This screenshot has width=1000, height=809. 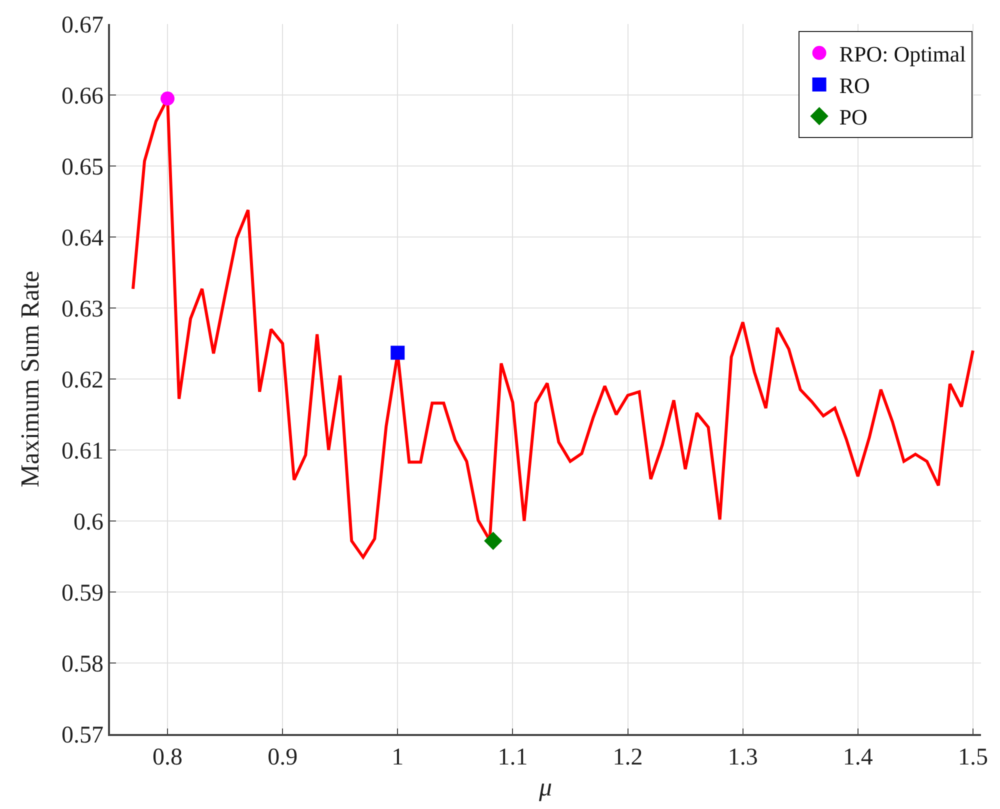 What do you see at coordinates (82, 96) in the screenshot?
I see `y-tick-label: 0.66` at bounding box center [82, 96].